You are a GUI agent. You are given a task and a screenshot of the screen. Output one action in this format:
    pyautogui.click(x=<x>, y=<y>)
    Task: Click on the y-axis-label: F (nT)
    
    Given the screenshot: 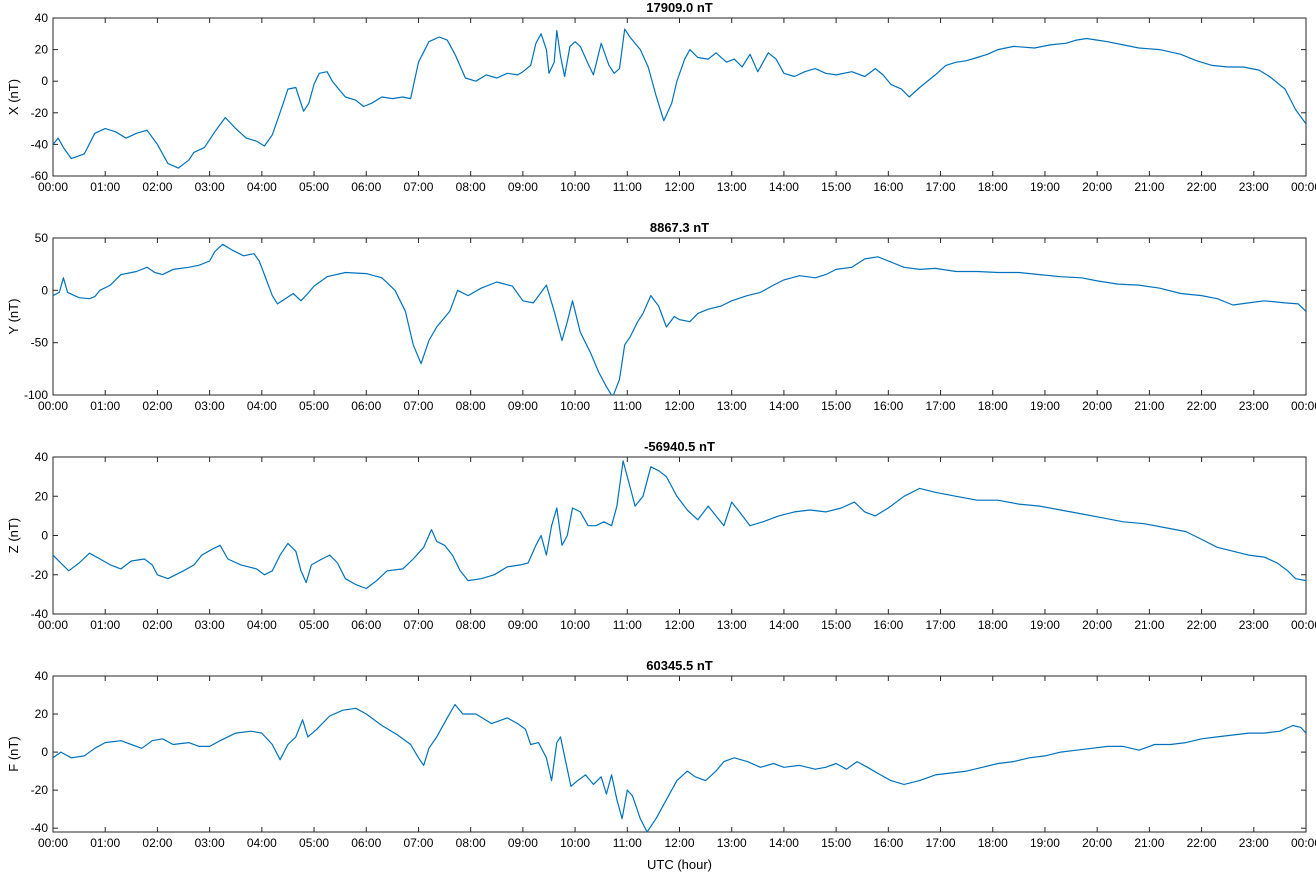 What is the action you would take?
    pyautogui.click(x=13, y=753)
    